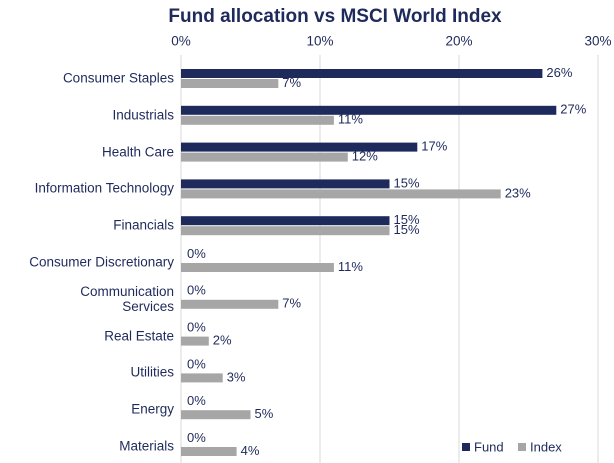  Describe the element at coordinates (104, 188) in the screenshot. I see `category-label: Information Technology` at that location.